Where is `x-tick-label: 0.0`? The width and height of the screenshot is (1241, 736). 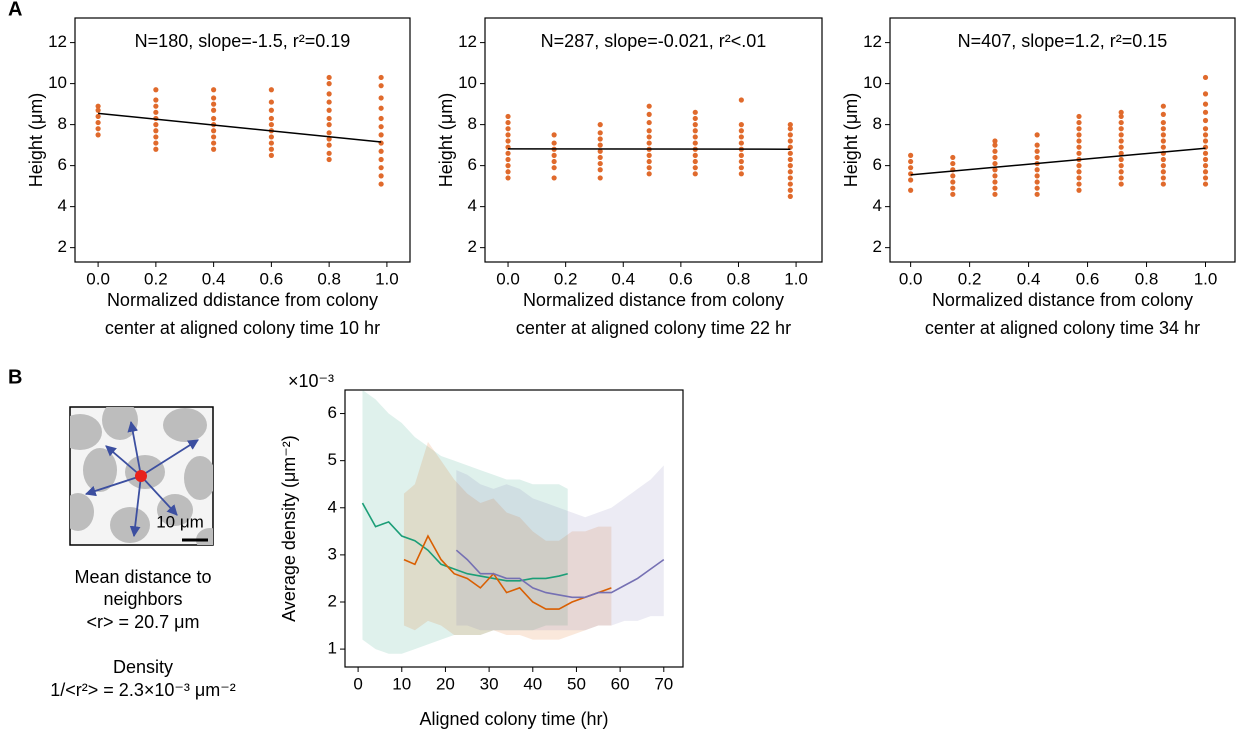
x-tick-label: 0.0 is located at coordinates (911, 278).